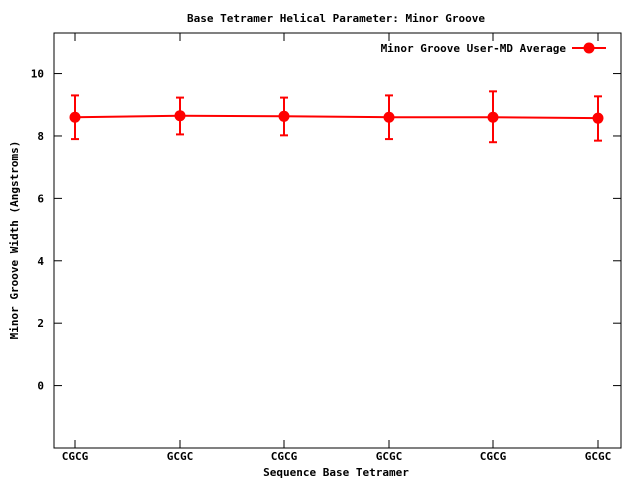 Image resolution: width=640 pixels, height=480 pixels. I want to click on legend: Minor Groove User-MD Average, so click(493, 48).